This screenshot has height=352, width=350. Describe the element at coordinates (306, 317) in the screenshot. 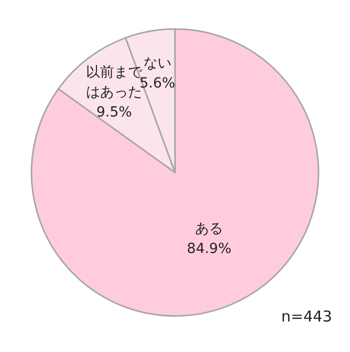

I see `text: n=443` at that location.